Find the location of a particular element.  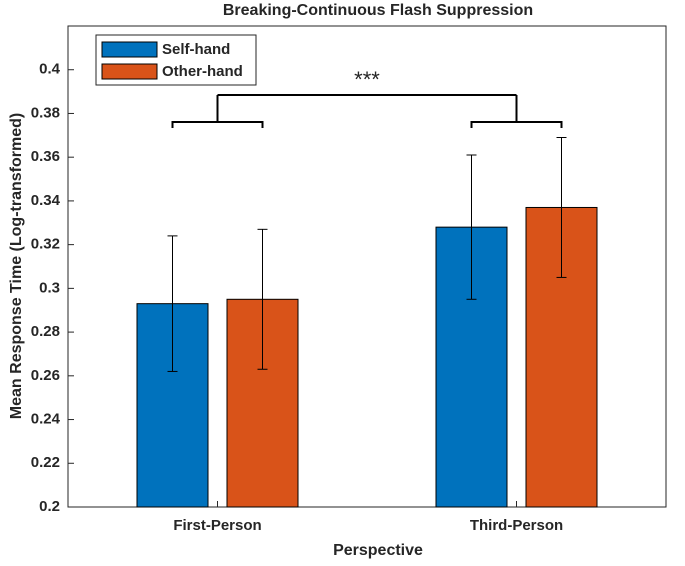

y-tick-label: 0.34 is located at coordinates (46, 200).